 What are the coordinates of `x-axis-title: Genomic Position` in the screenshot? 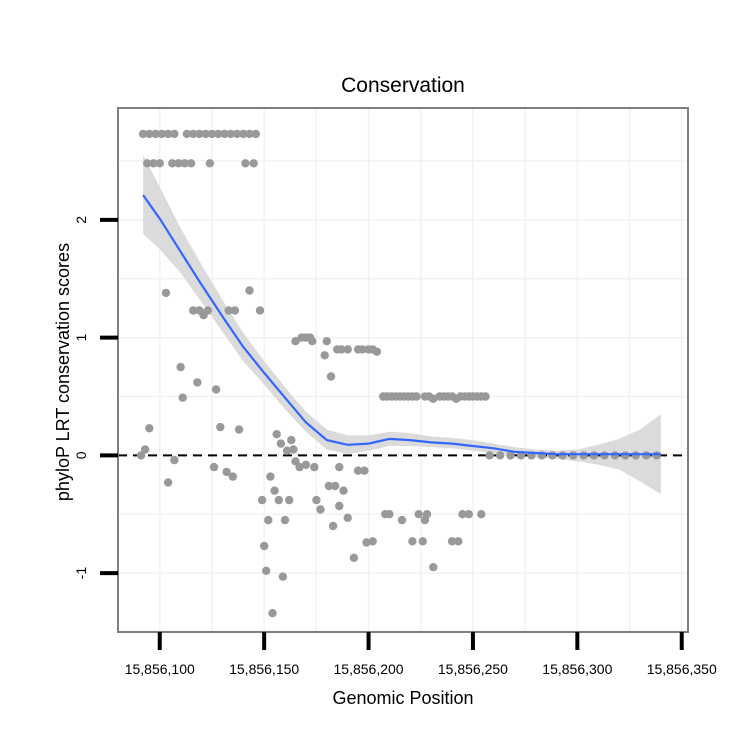 It's located at (402, 698).